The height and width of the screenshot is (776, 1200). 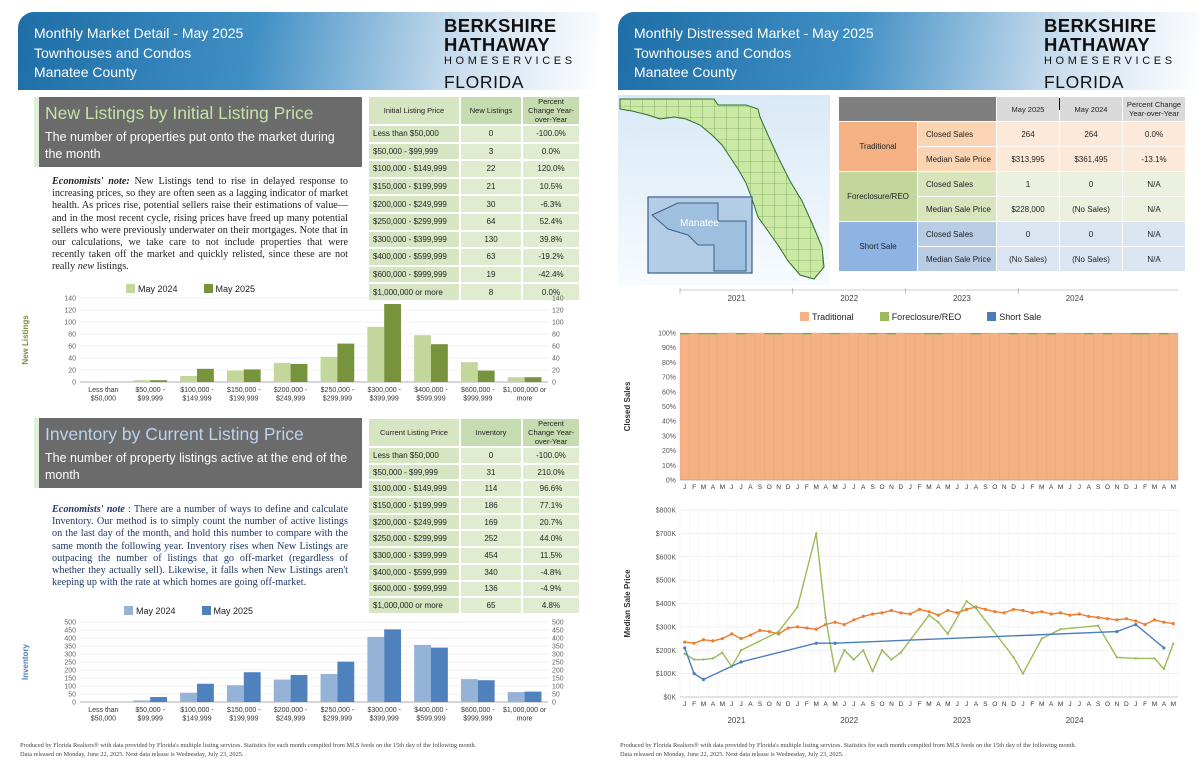 I want to click on section-title: Inventory by Current Listing Price, so click(x=174, y=434).